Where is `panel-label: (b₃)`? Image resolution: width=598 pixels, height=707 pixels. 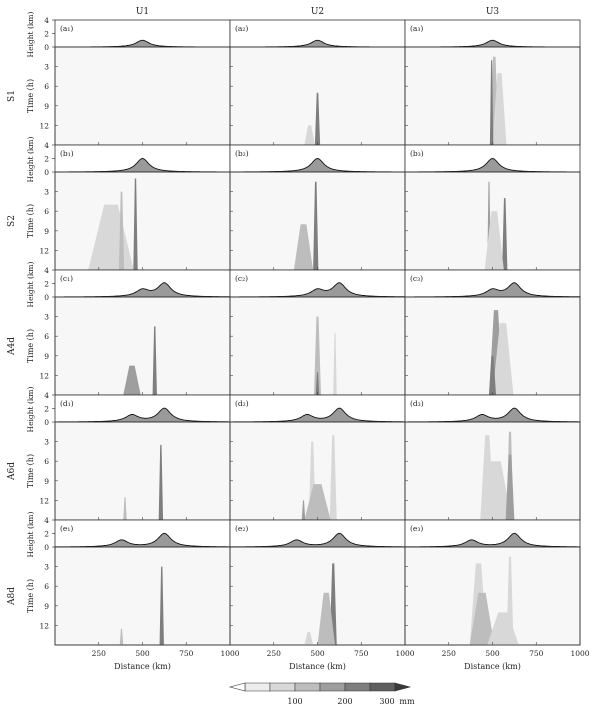
panel-label: (b₃) is located at coordinates (417, 153).